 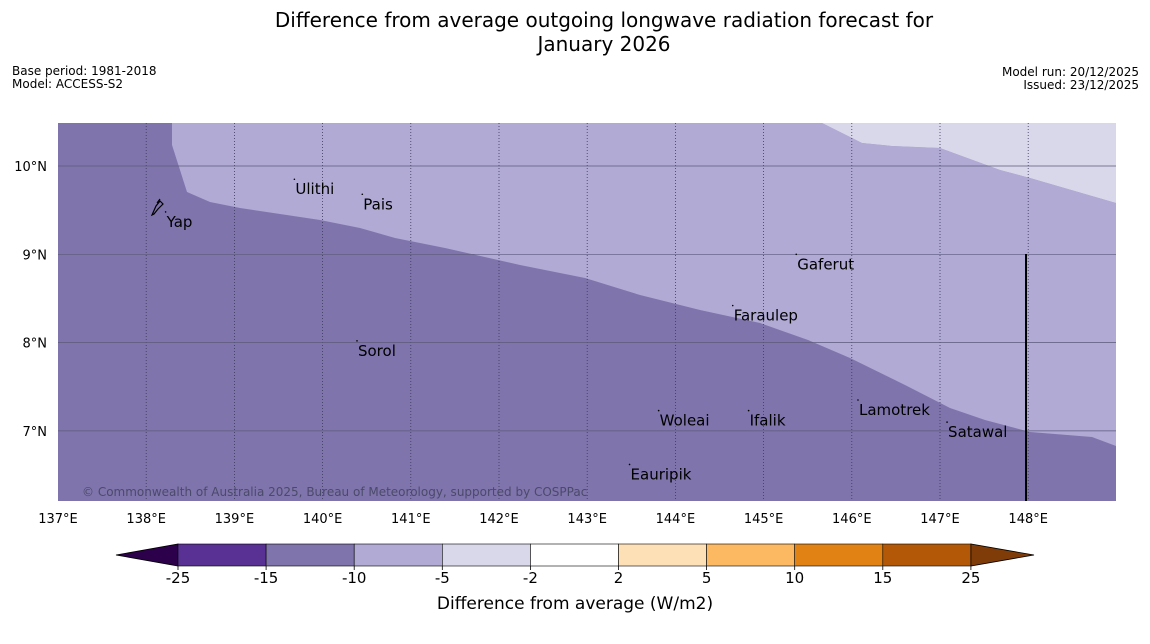 What do you see at coordinates (530, 578) in the screenshot?
I see `colorbar-tick-label: -2` at bounding box center [530, 578].